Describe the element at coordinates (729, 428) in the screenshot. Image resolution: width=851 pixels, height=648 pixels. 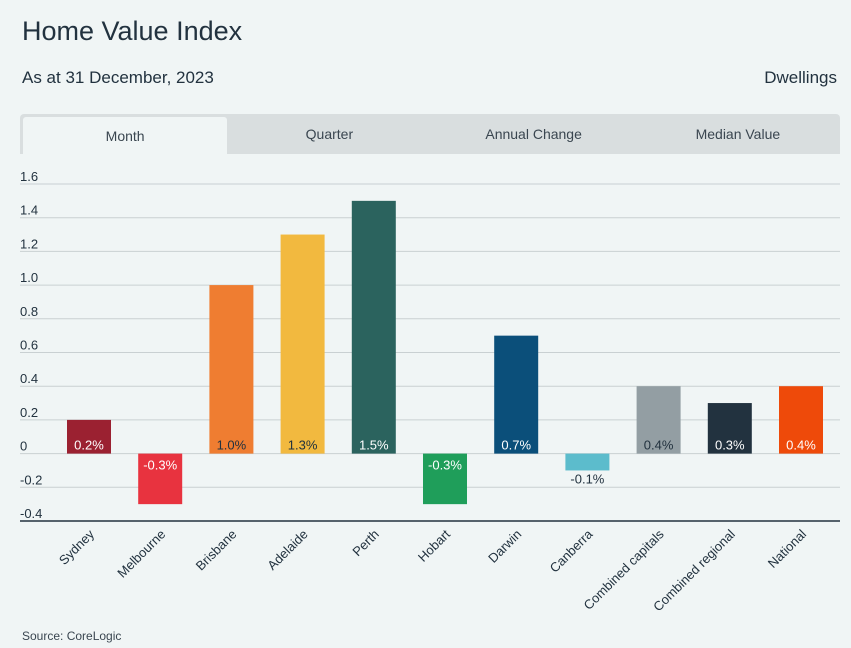
I see `bar-combined-regional` at that location.